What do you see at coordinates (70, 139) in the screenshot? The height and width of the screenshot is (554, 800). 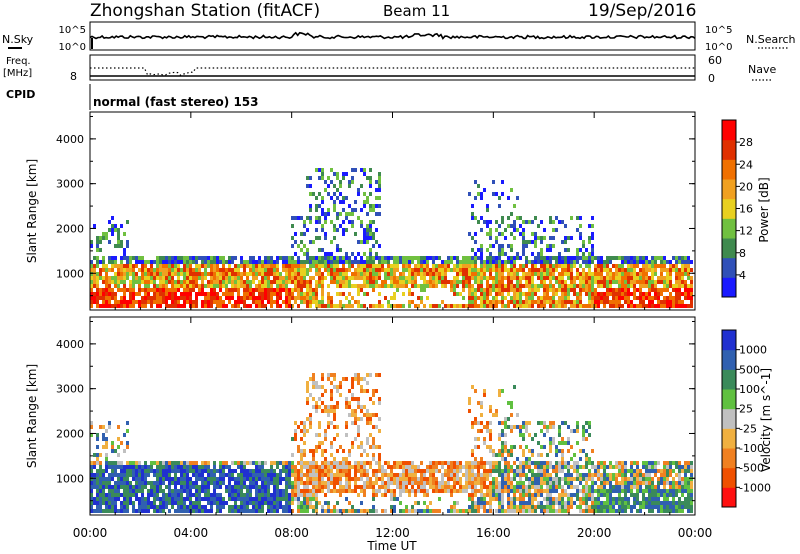 I see `y-tick-label: 4000` at bounding box center [70, 139].